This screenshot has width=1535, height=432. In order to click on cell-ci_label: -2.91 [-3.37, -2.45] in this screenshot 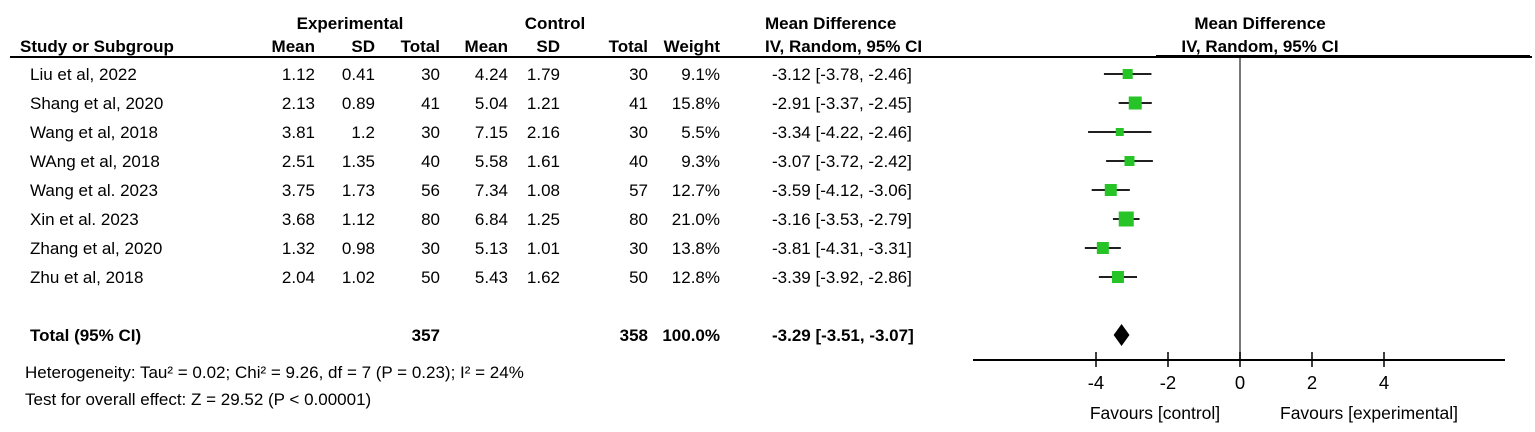, I will do `click(842, 103)`.